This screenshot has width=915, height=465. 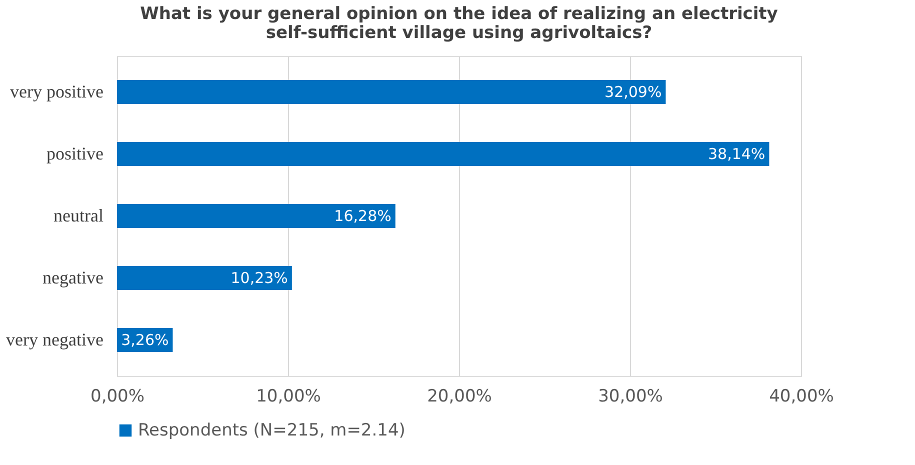 What do you see at coordinates (55, 340) in the screenshot?
I see `y-tick-label: very negative` at bounding box center [55, 340].